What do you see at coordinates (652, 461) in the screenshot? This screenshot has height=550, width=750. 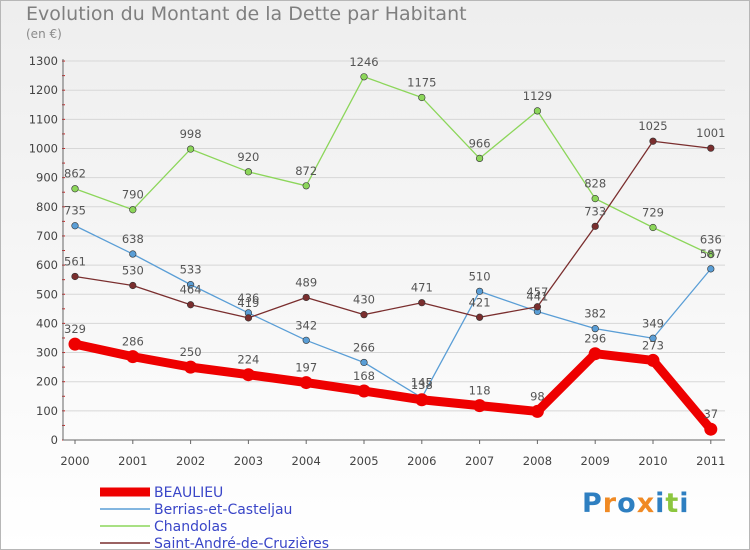 I see `x-tick-label: 2010` at bounding box center [652, 461].